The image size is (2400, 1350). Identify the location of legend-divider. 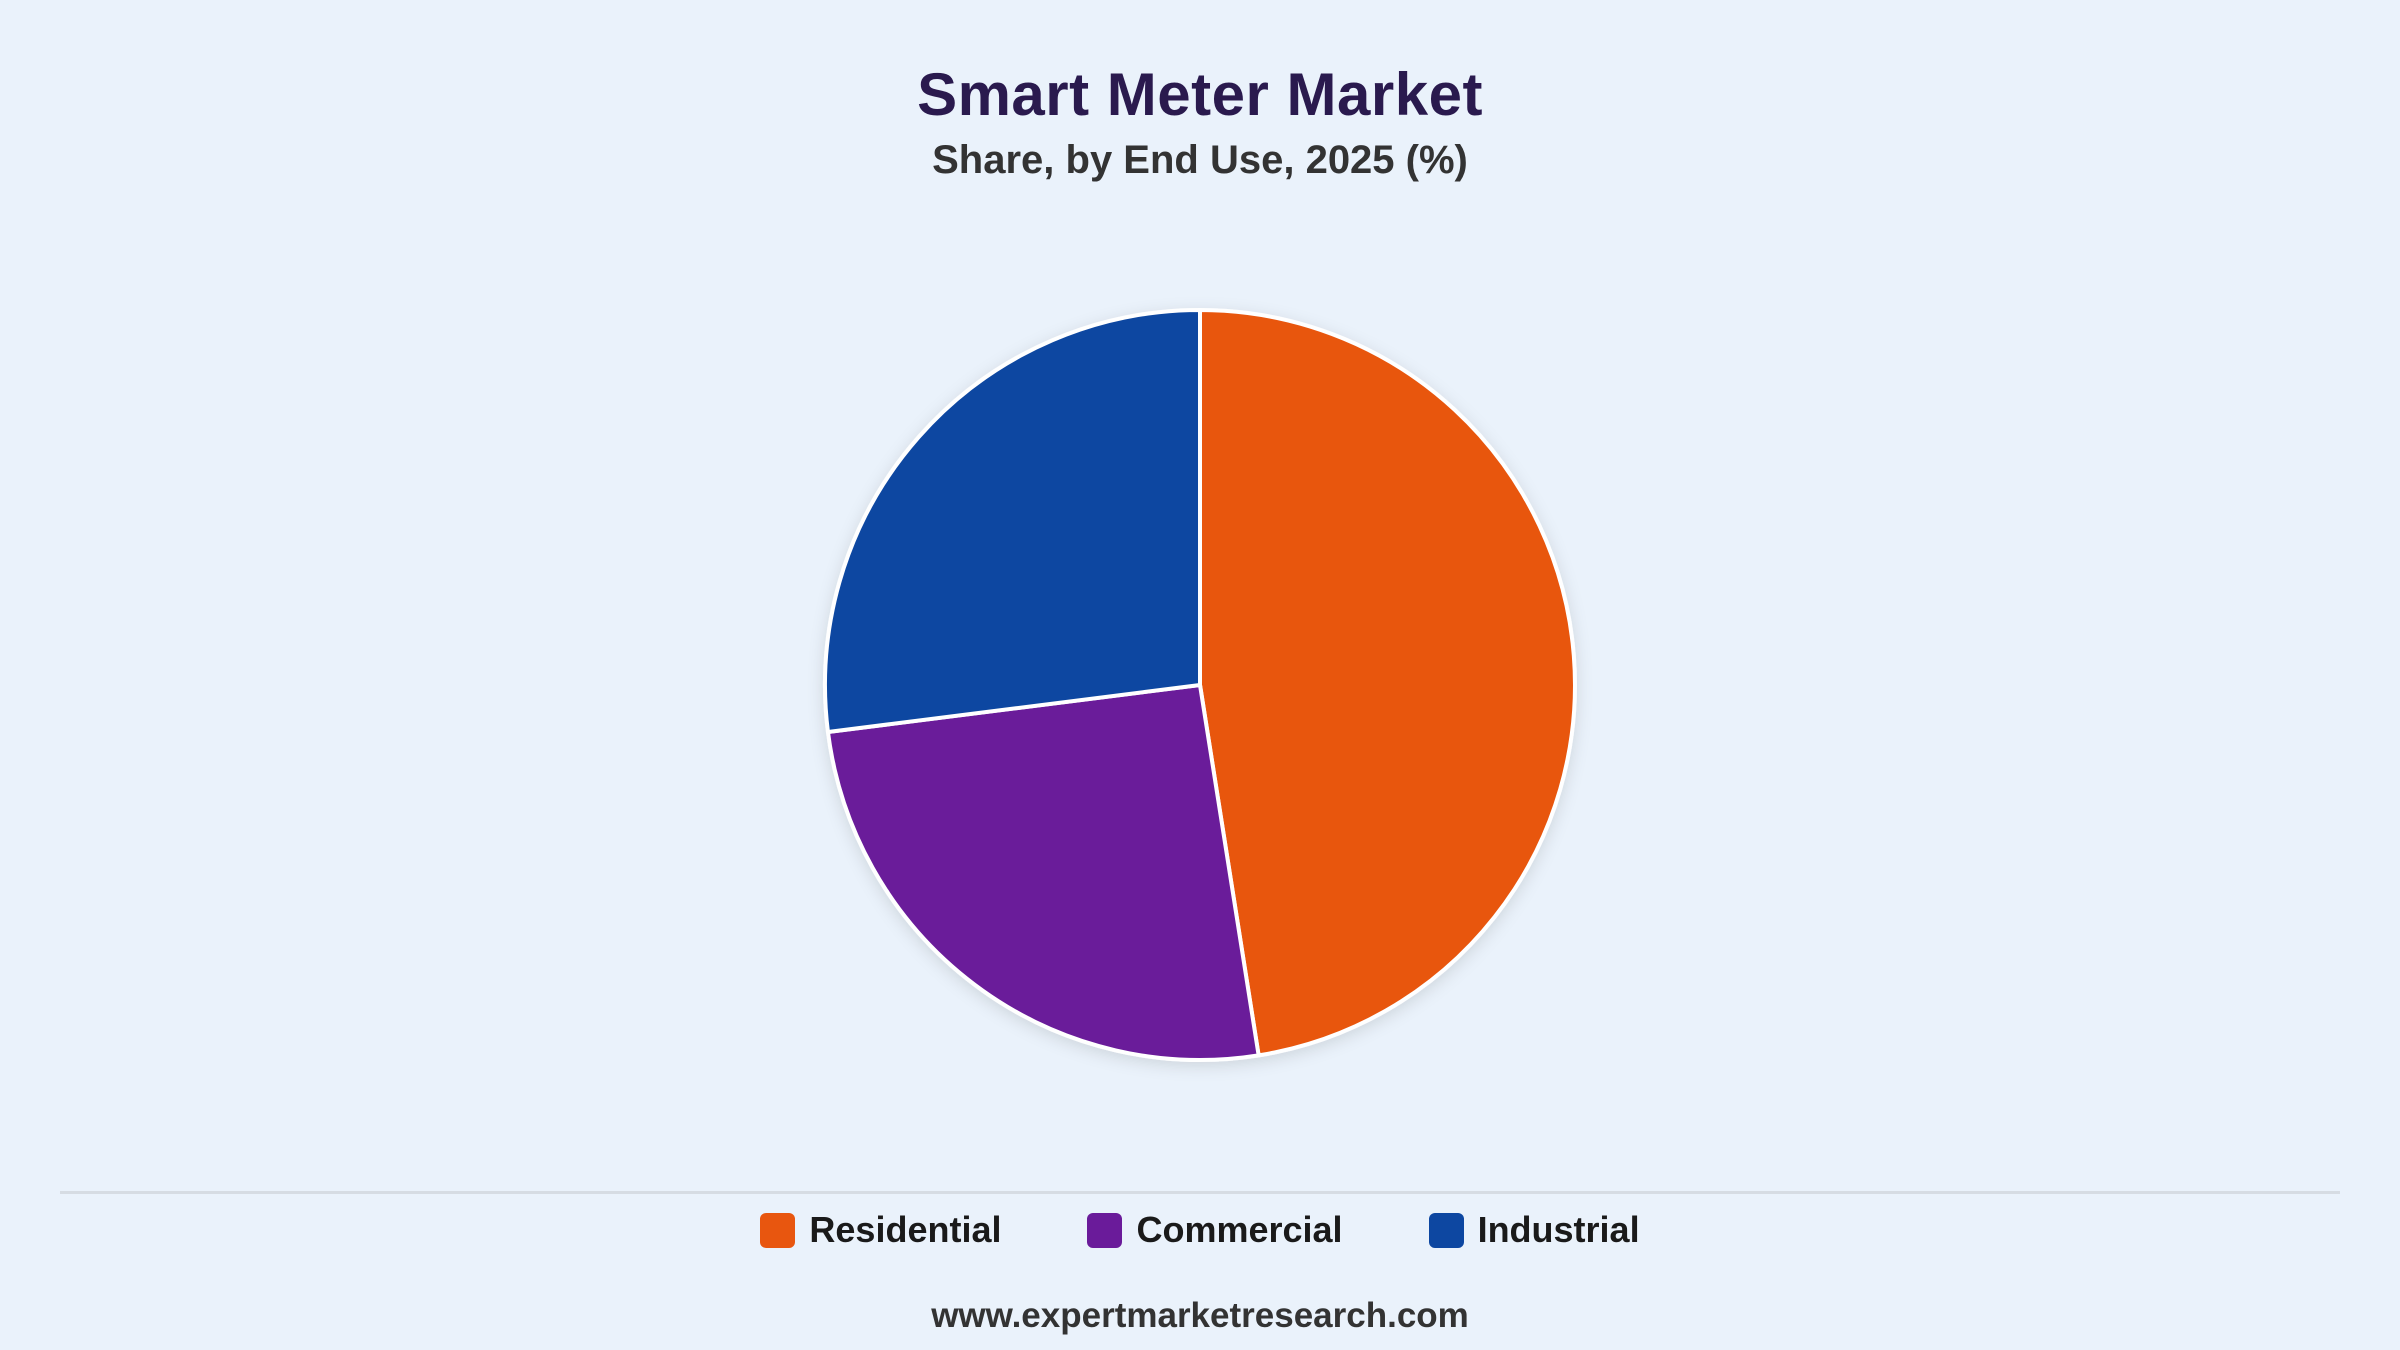
(1200, 1192).